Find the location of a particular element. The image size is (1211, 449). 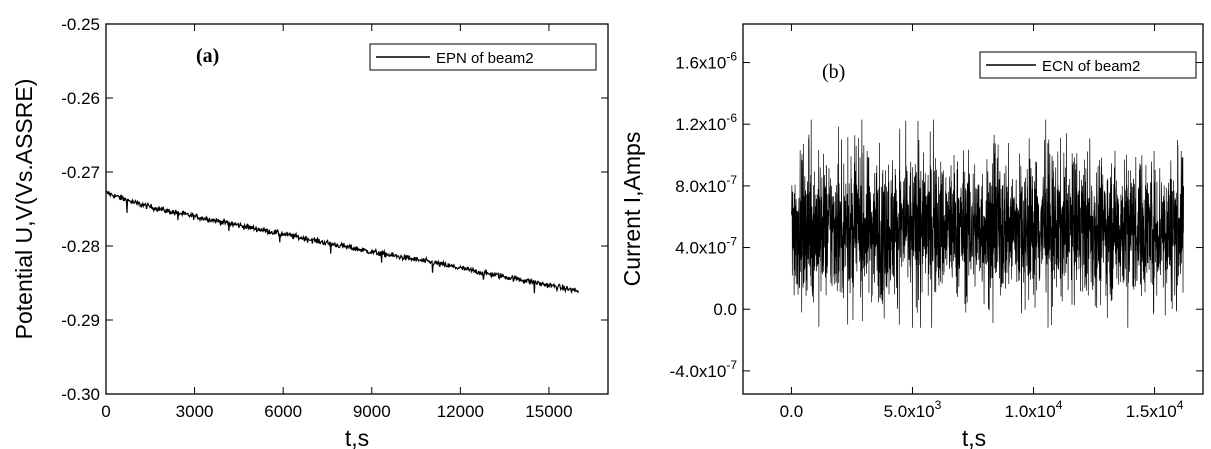

panel-b-label: (b) is located at coordinates (833, 72).